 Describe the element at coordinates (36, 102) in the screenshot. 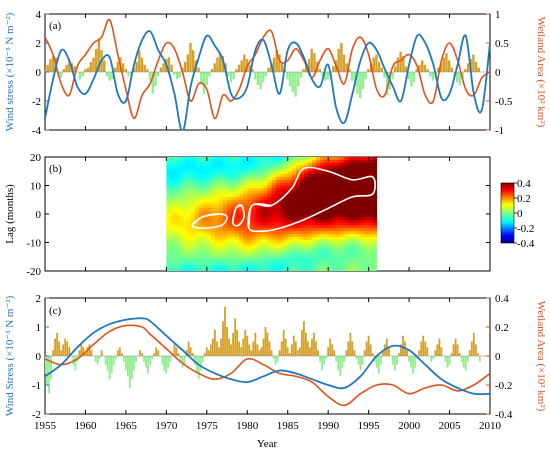

I see `y-tick-label-left: -2` at that location.